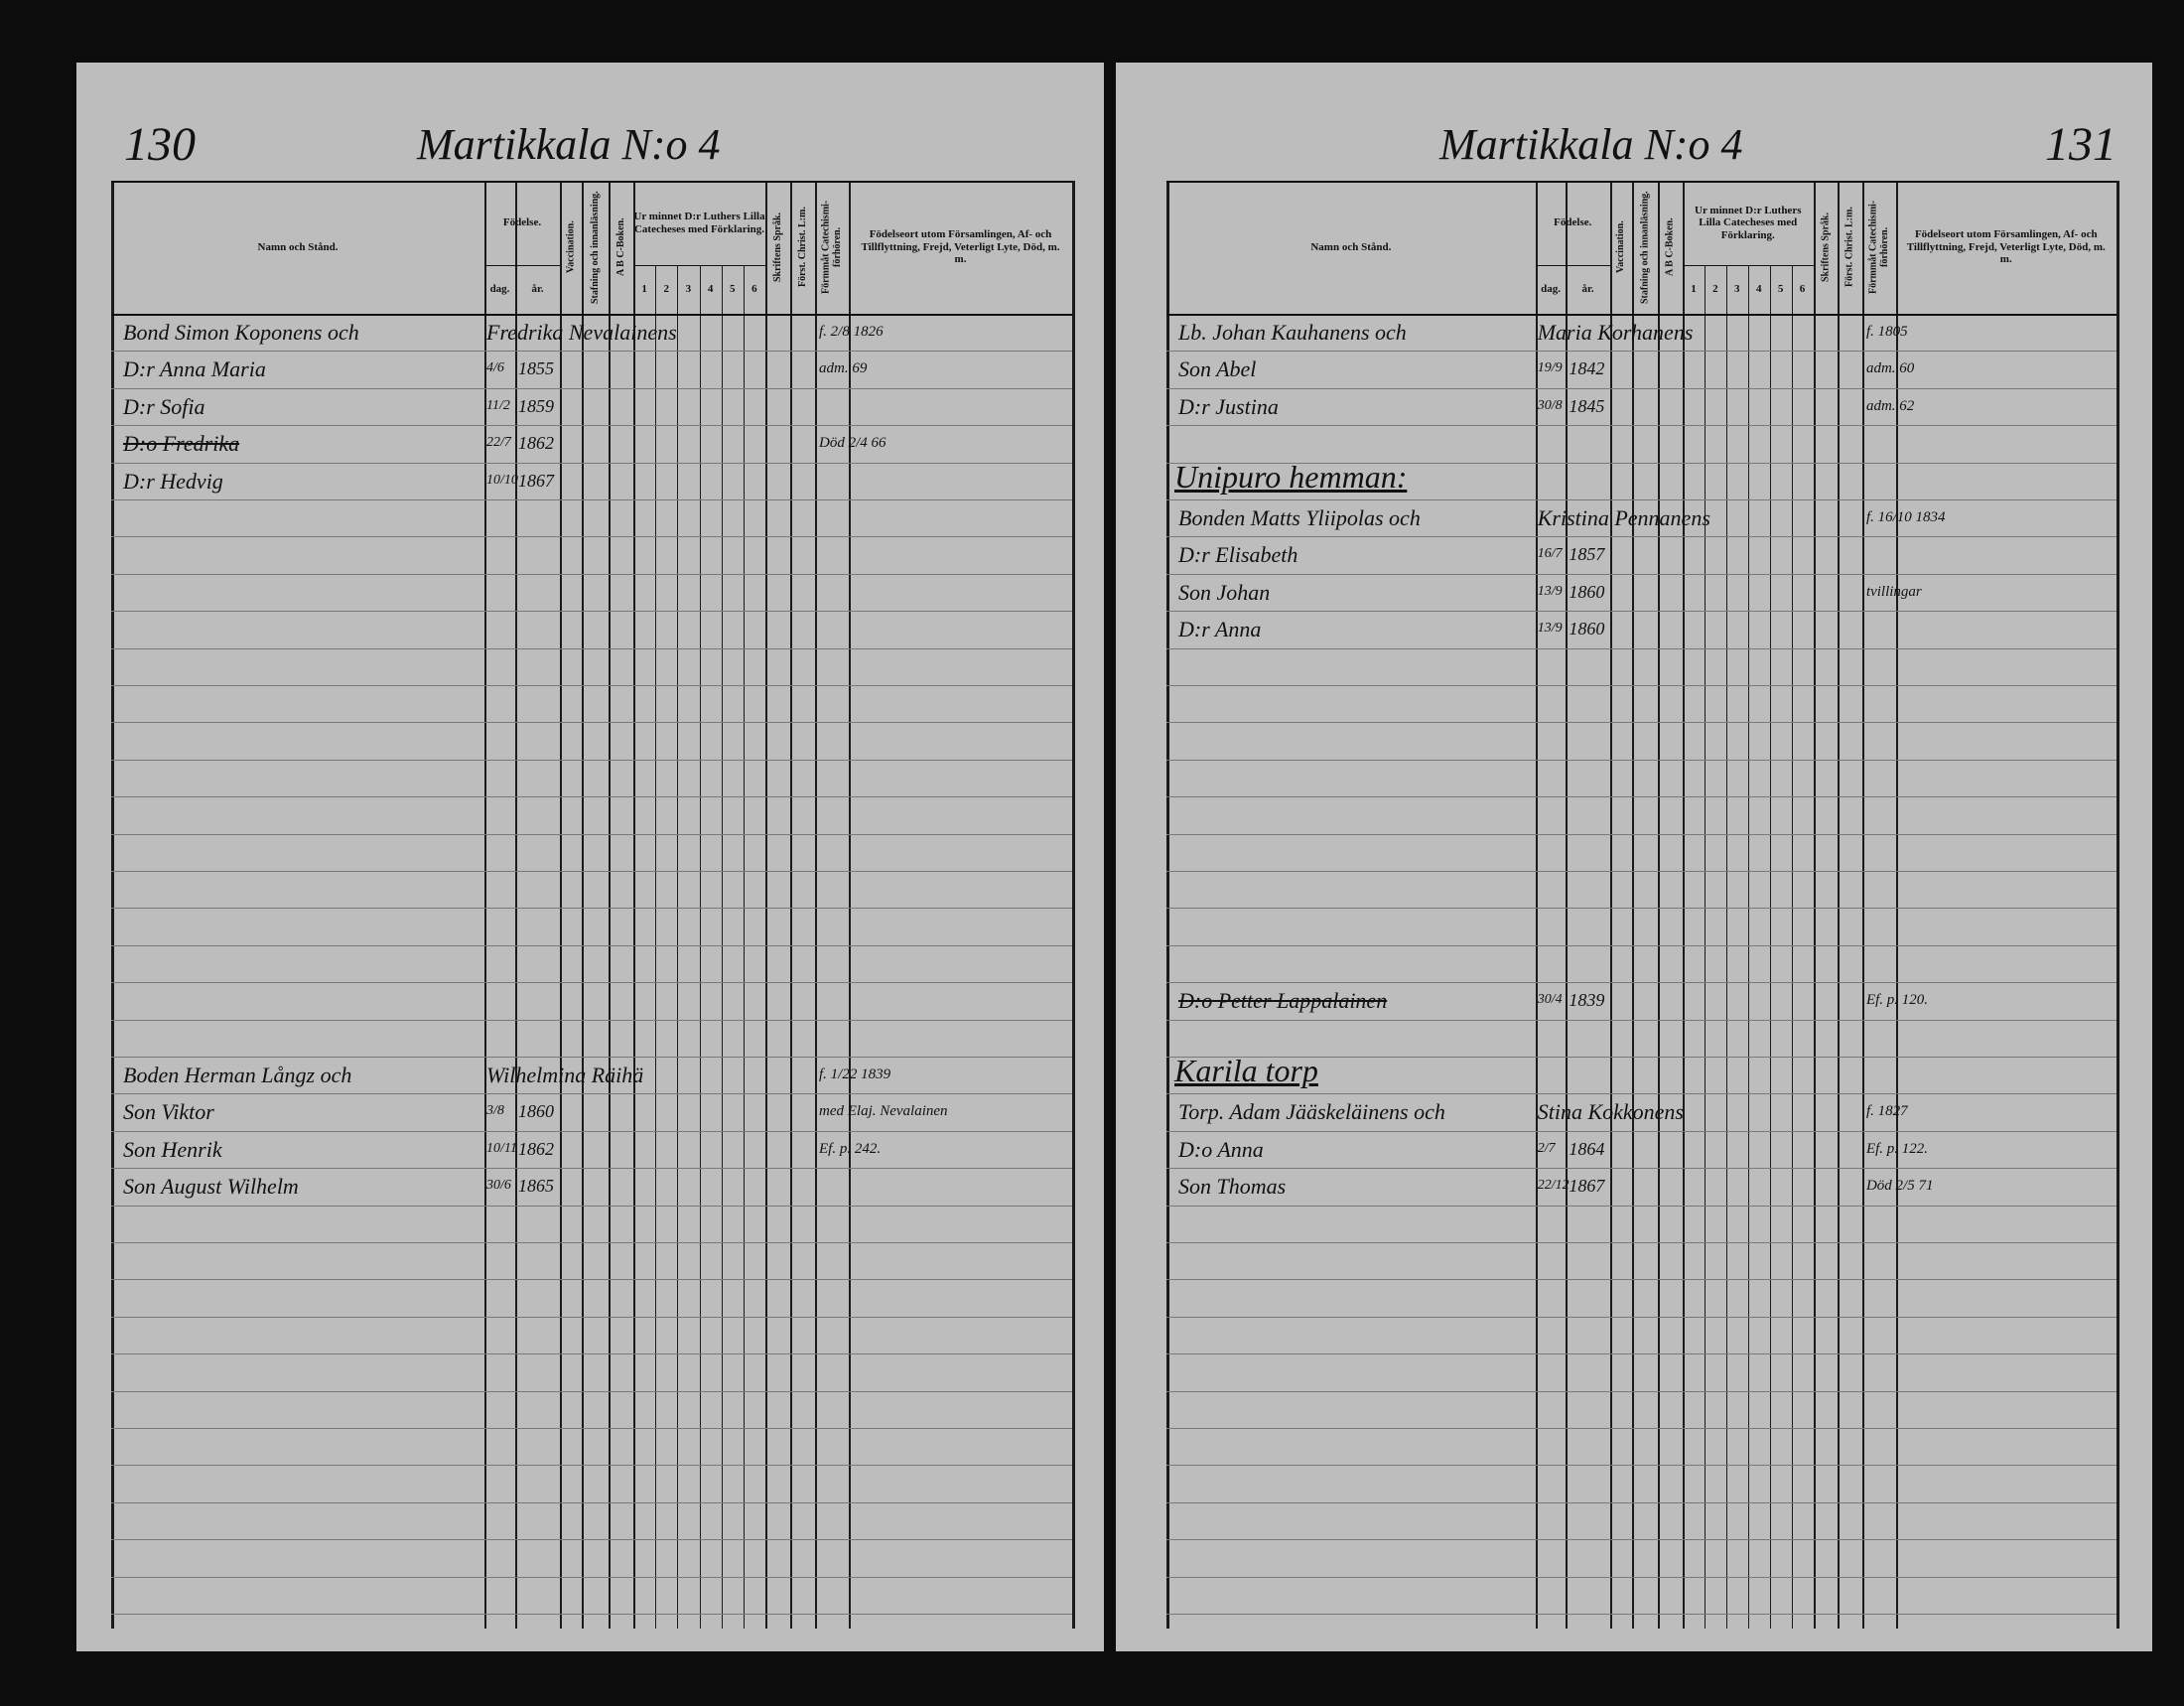 The width and height of the screenshot is (2184, 1706). I want to click on entry-name: D:r Elisabeth, so click(1238, 555).